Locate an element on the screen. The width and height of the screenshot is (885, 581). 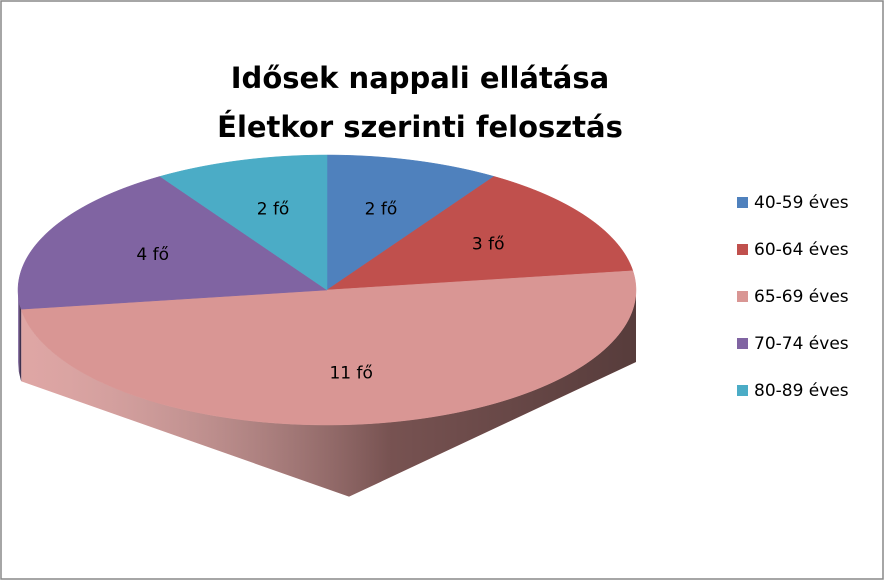
legend-label: 65-69 éves is located at coordinates (801, 297).